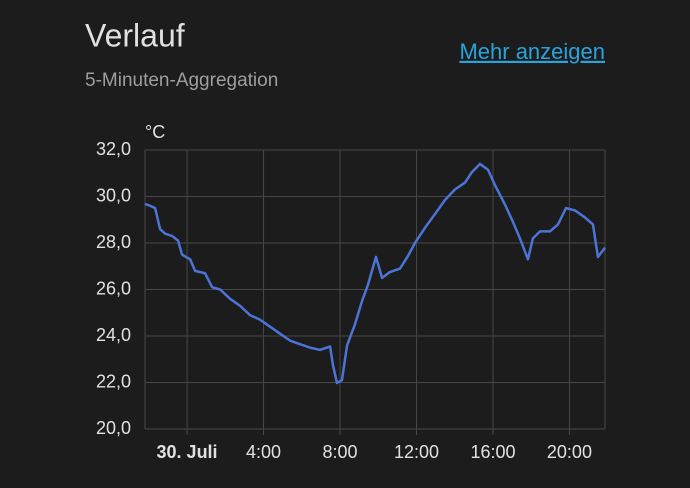 The image size is (690, 488). Describe the element at coordinates (263, 452) in the screenshot. I see `x-tick-label: 4:00` at that location.